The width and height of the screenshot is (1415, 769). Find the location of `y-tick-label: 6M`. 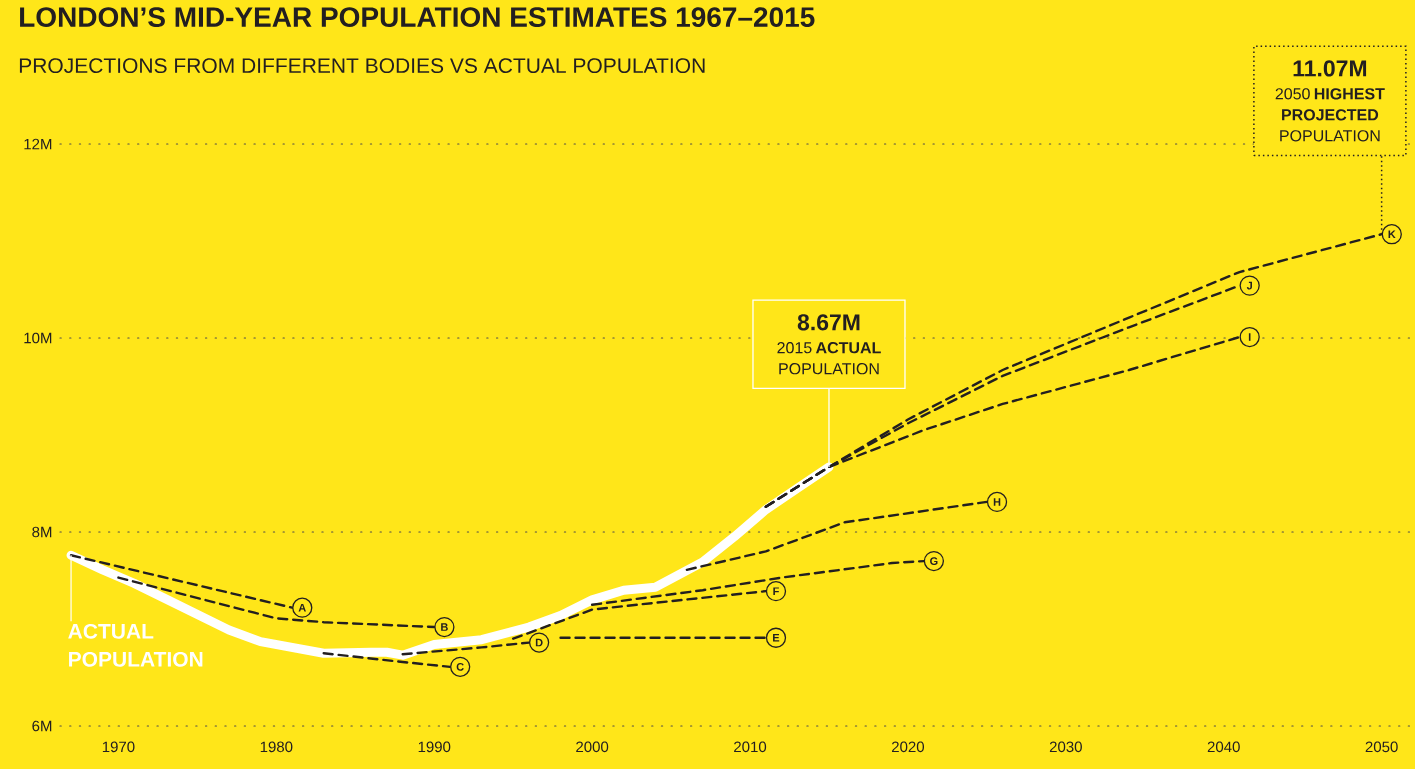

y-tick-label: 6M is located at coordinates (42, 726).